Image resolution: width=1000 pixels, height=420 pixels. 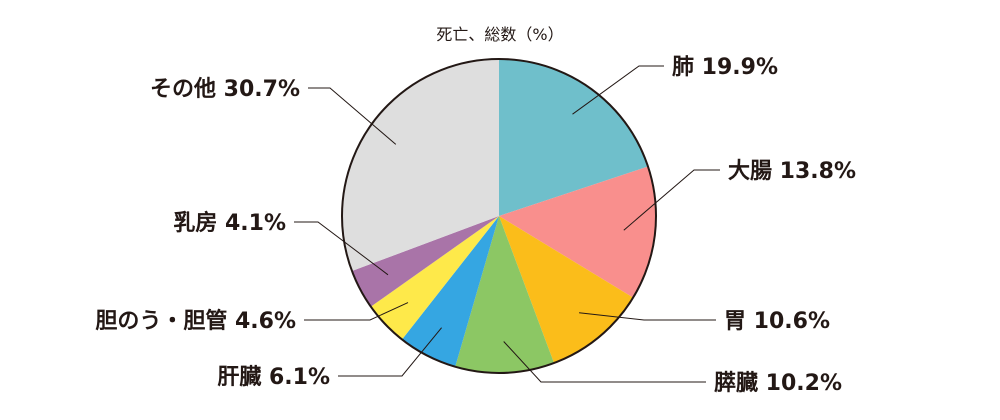 What do you see at coordinates (195, 321) in the screenshot?
I see `slice-label: 胆のう・胆管 4.6%` at bounding box center [195, 321].